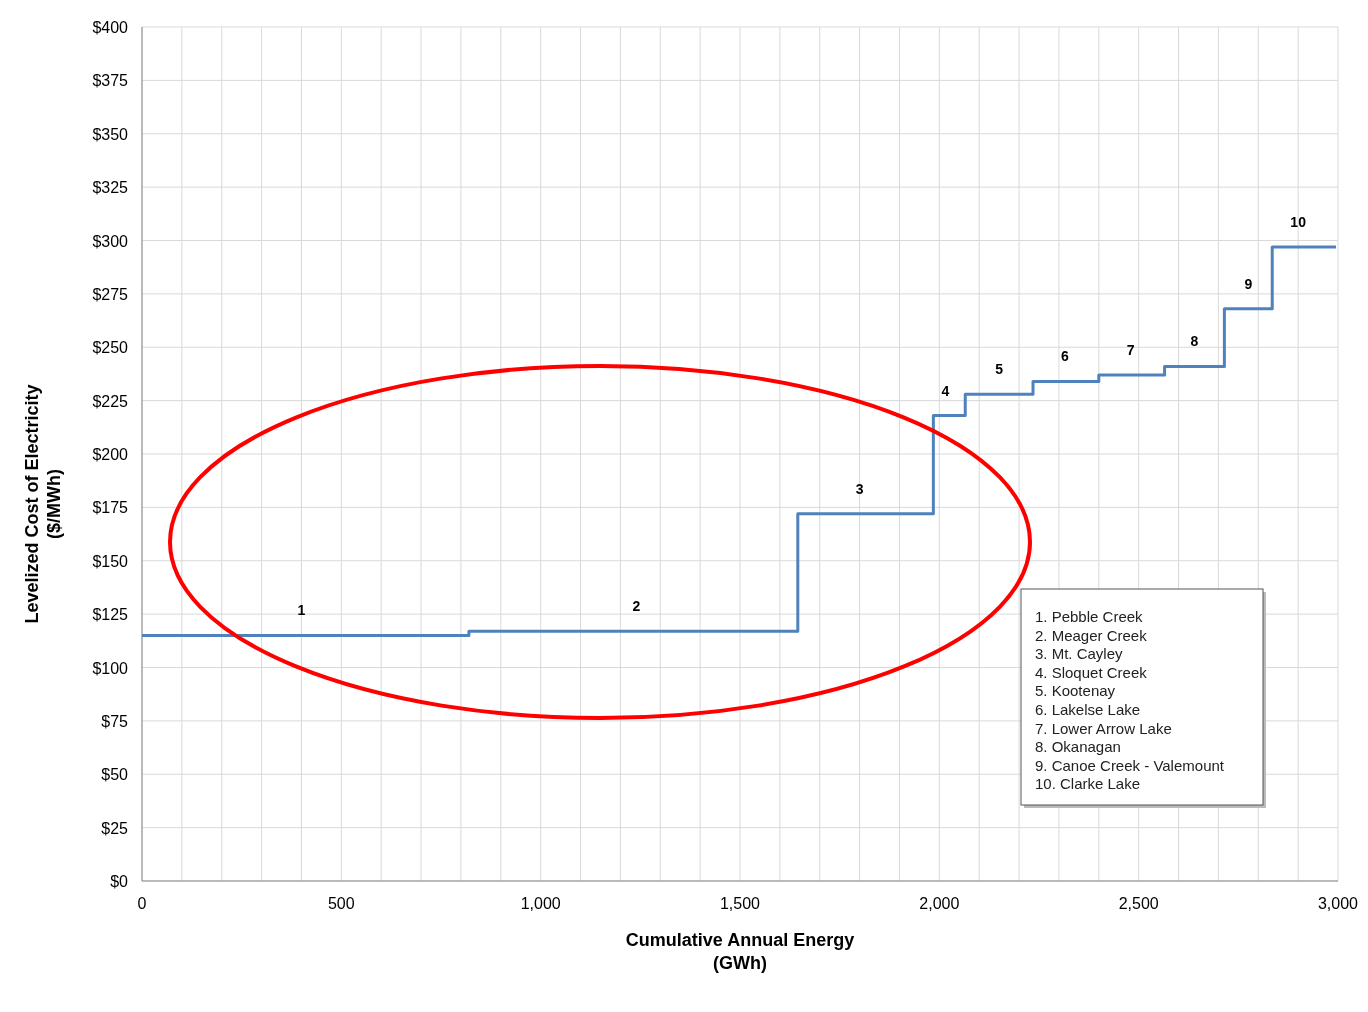 Image resolution: width=1368 pixels, height=1012 pixels. I want to click on y-tick-label: $275, so click(110, 294).